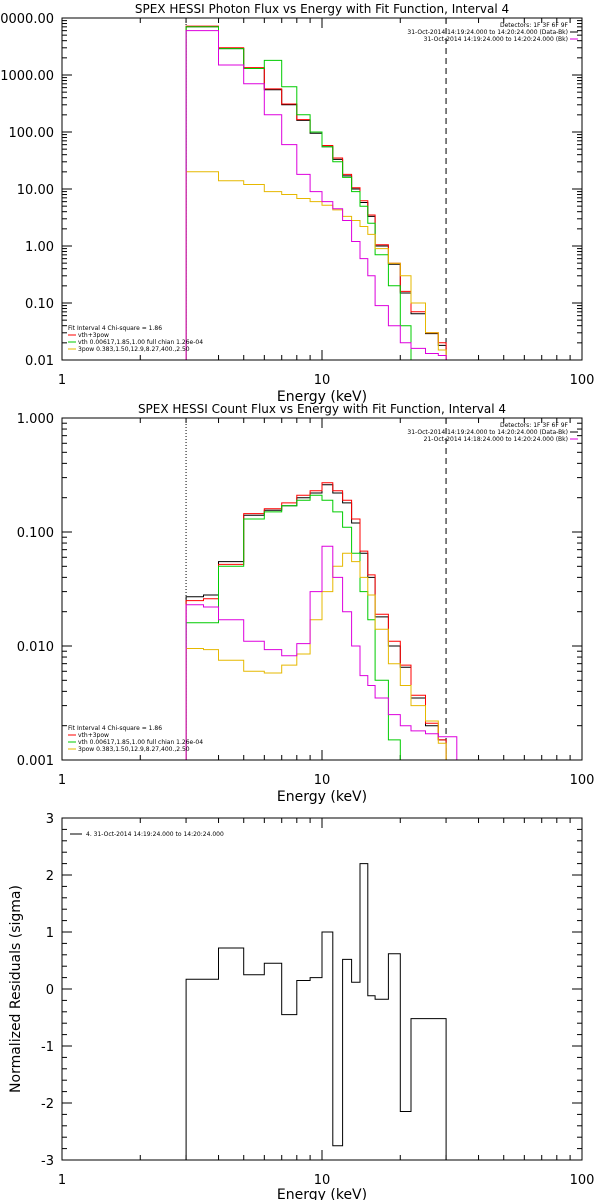  I want to click on y-tick-label: 10000.00, so click(27, 19).